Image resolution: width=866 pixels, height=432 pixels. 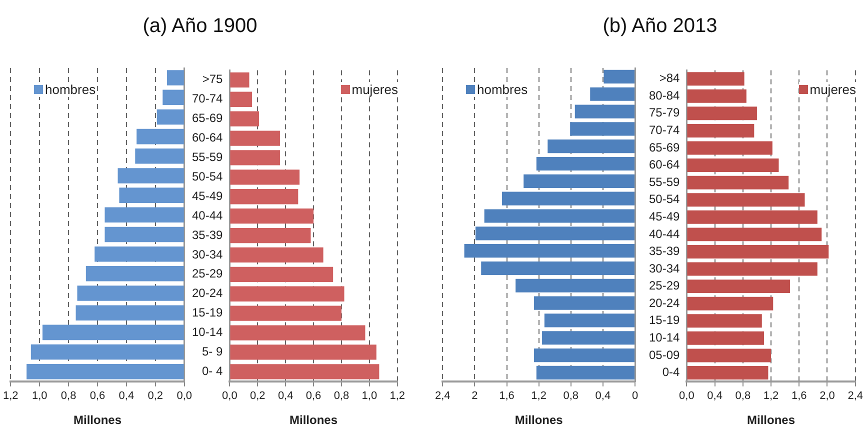 What do you see at coordinates (442, 396) in the screenshot?
I see `x-tick-label: 2,4` at bounding box center [442, 396].